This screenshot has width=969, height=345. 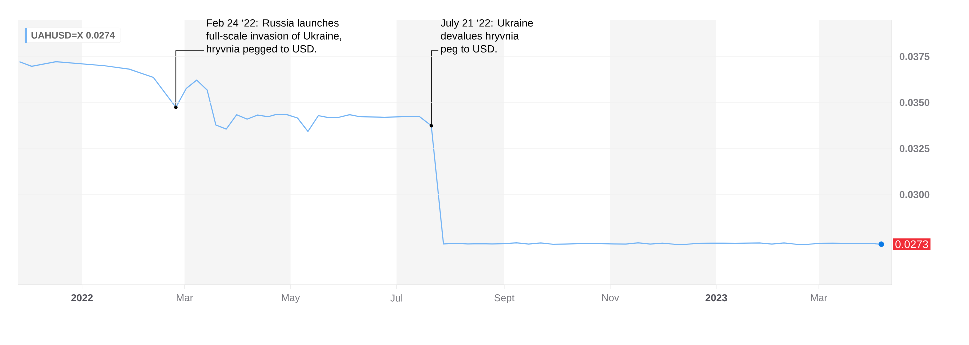 What do you see at coordinates (611, 298) in the screenshot?
I see `x-tick-label: Nov` at bounding box center [611, 298].